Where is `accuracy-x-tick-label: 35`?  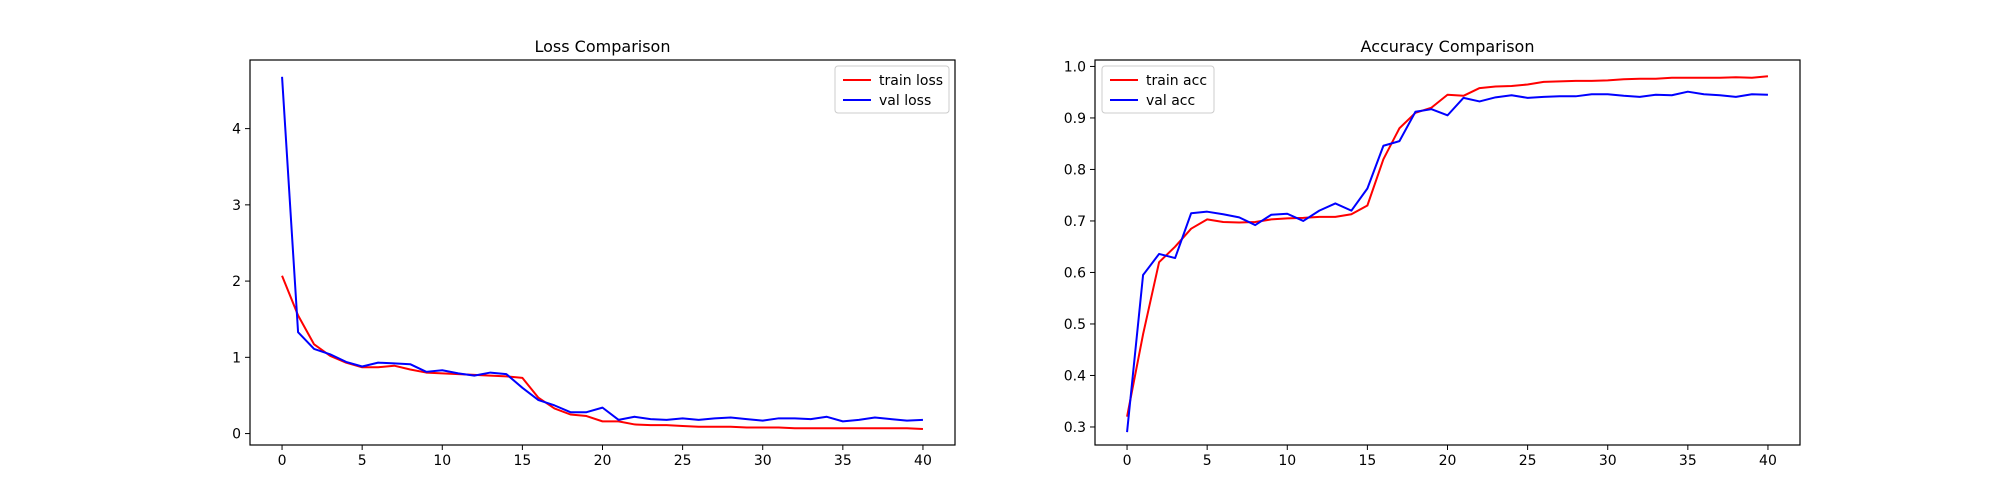 accuracy-x-tick-label: 35 is located at coordinates (1688, 461).